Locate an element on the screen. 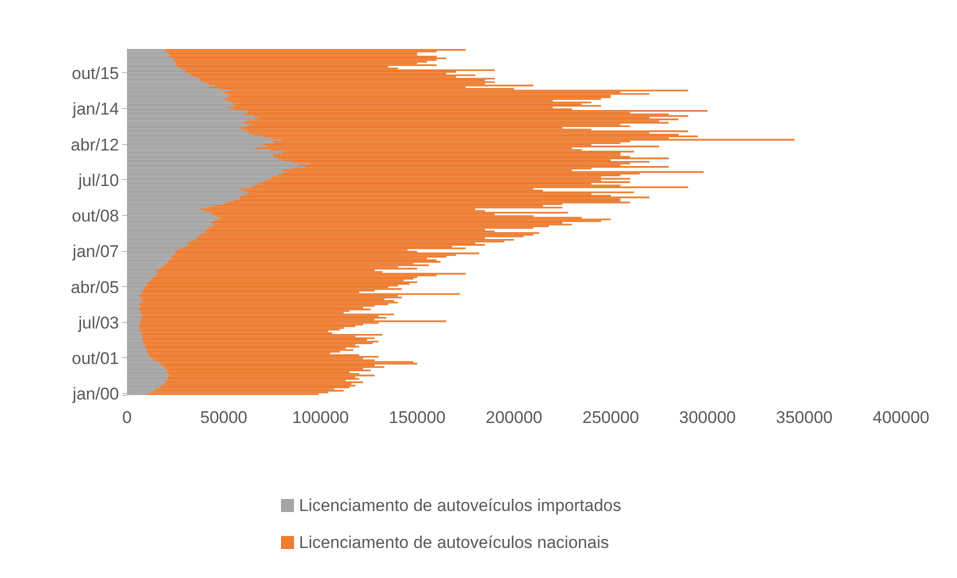  x-tick-label: 100000 is located at coordinates (320, 417).